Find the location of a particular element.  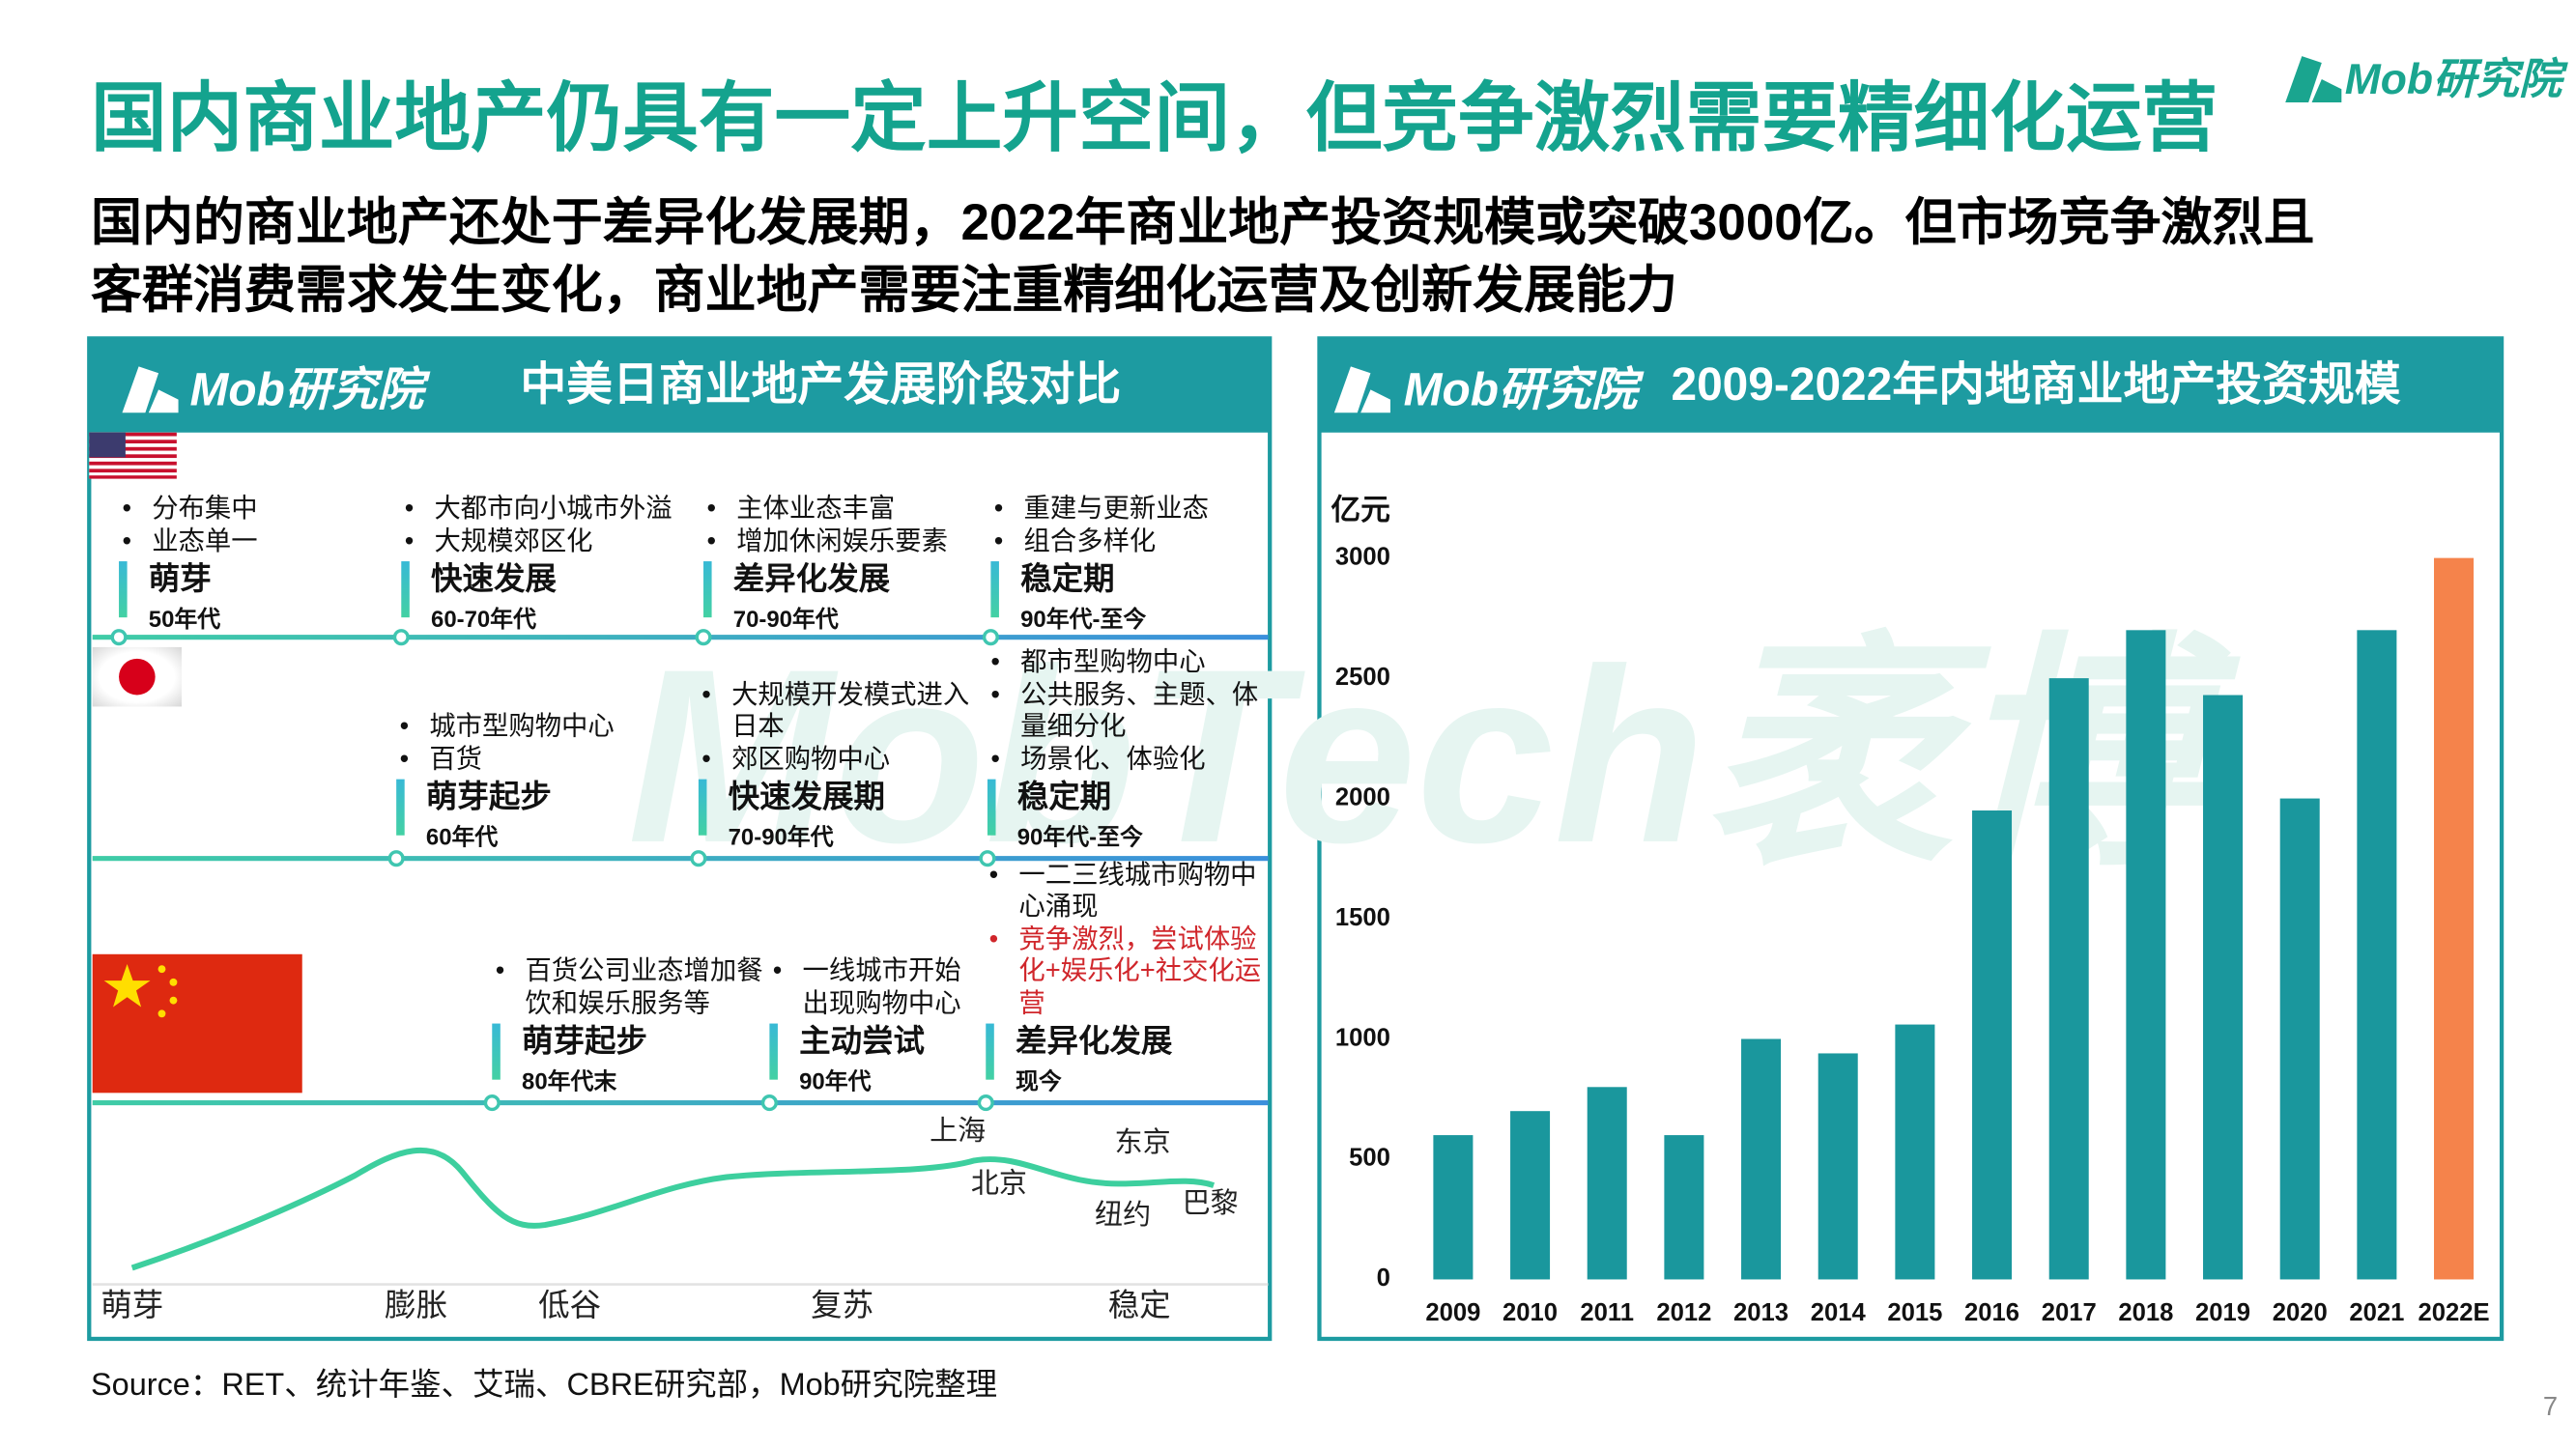

bullet: 一线城市开始出现购物中心 is located at coordinates (874, 987).